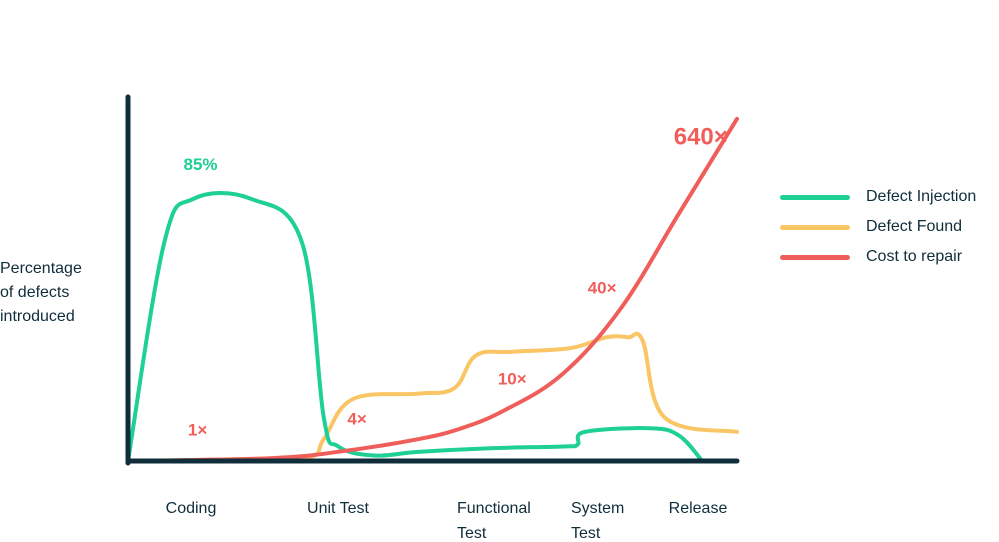  I want to click on legend-label: Defect Injection, so click(921, 196).